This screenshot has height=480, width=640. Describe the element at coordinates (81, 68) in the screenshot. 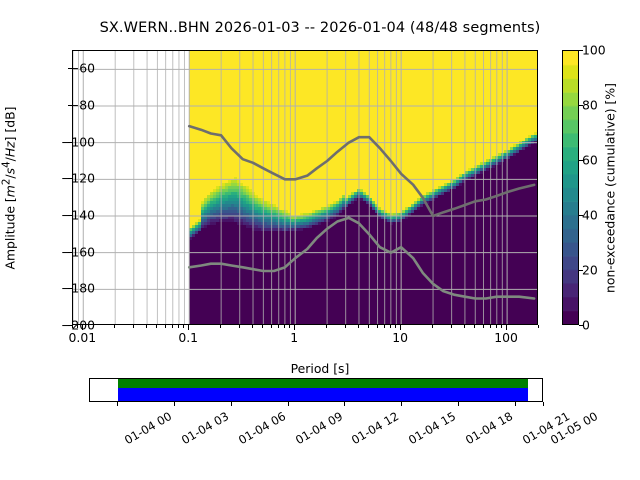

I see `y-tick-label: −60` at that location.